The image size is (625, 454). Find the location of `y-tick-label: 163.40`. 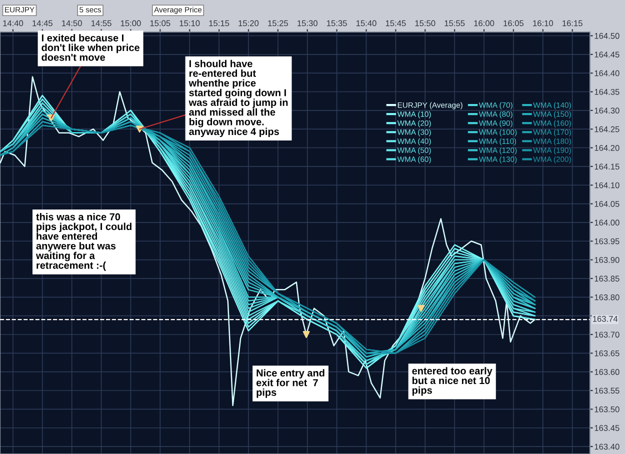

y-tick-label: 163.40 is located at coordinates (607, 447).